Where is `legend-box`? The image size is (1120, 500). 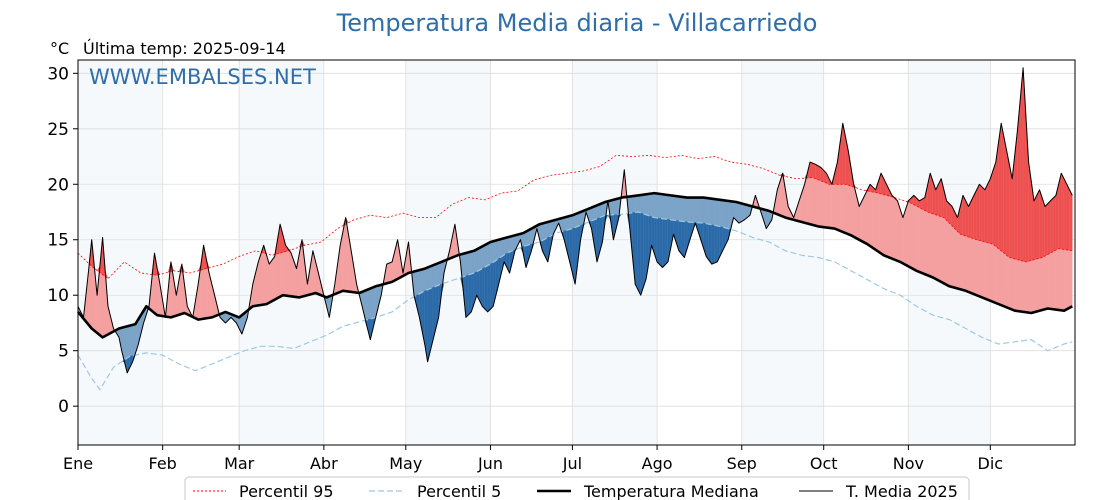 legend-box is located at coordinates (577, 488).